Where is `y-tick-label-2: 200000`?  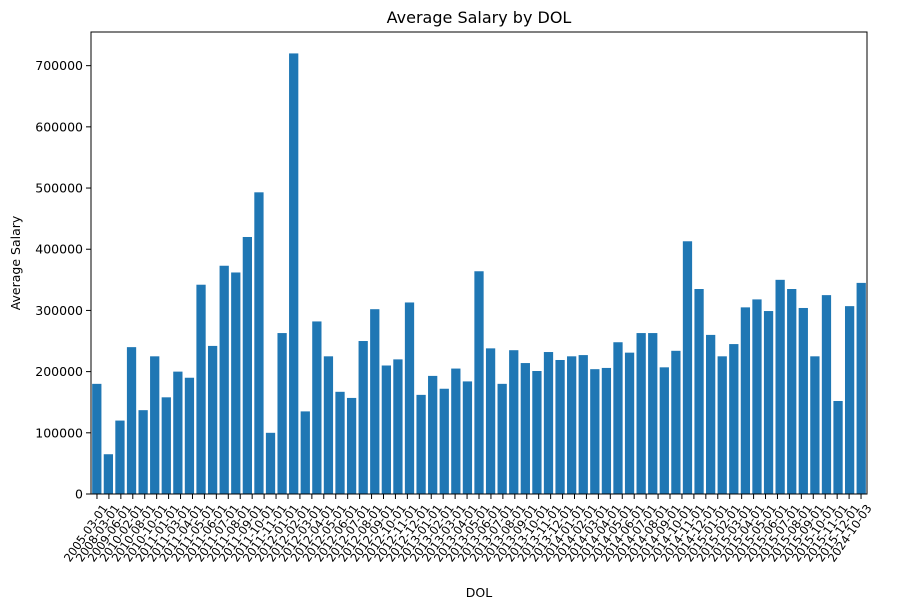 y-tick-label-2: 200000 is located at coordinates (59, 371).